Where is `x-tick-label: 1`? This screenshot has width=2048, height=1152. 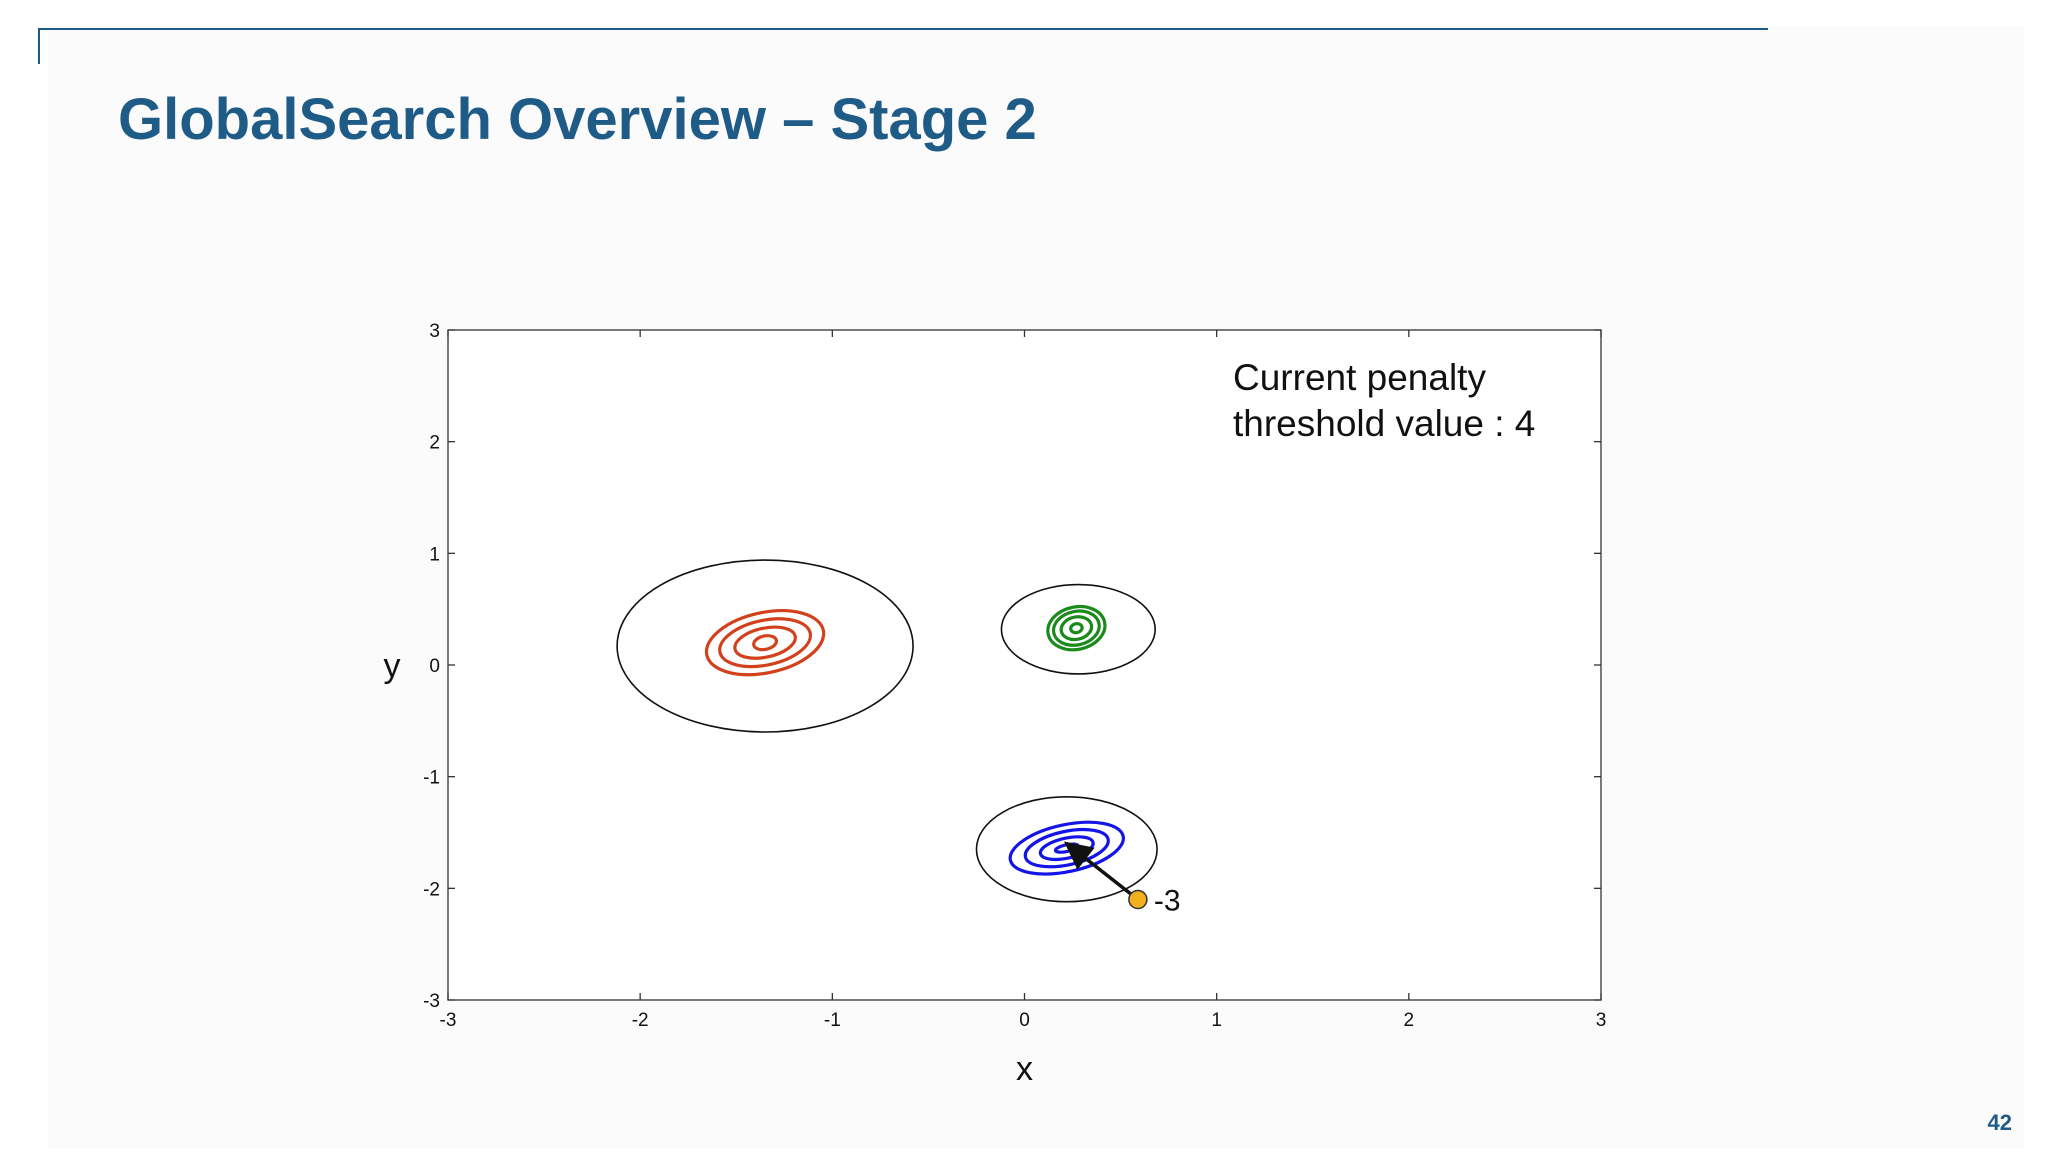 x-tick-label: 1 is located at coordinates (1216, 1020).